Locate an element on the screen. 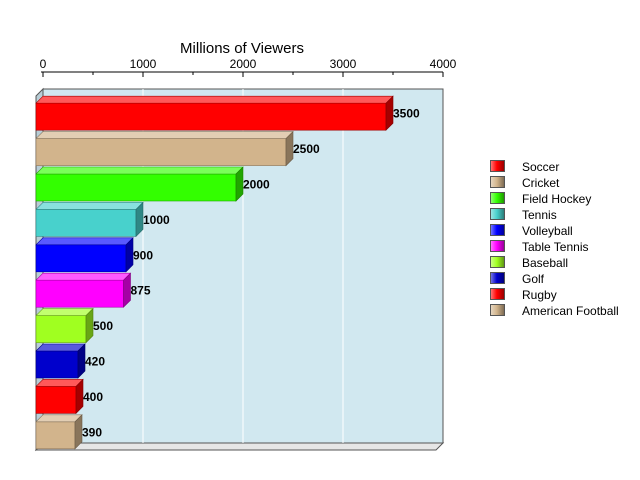 This screenshot has width=640, height=480. bar-value-label: 420 is located at coordinates (95, 362).